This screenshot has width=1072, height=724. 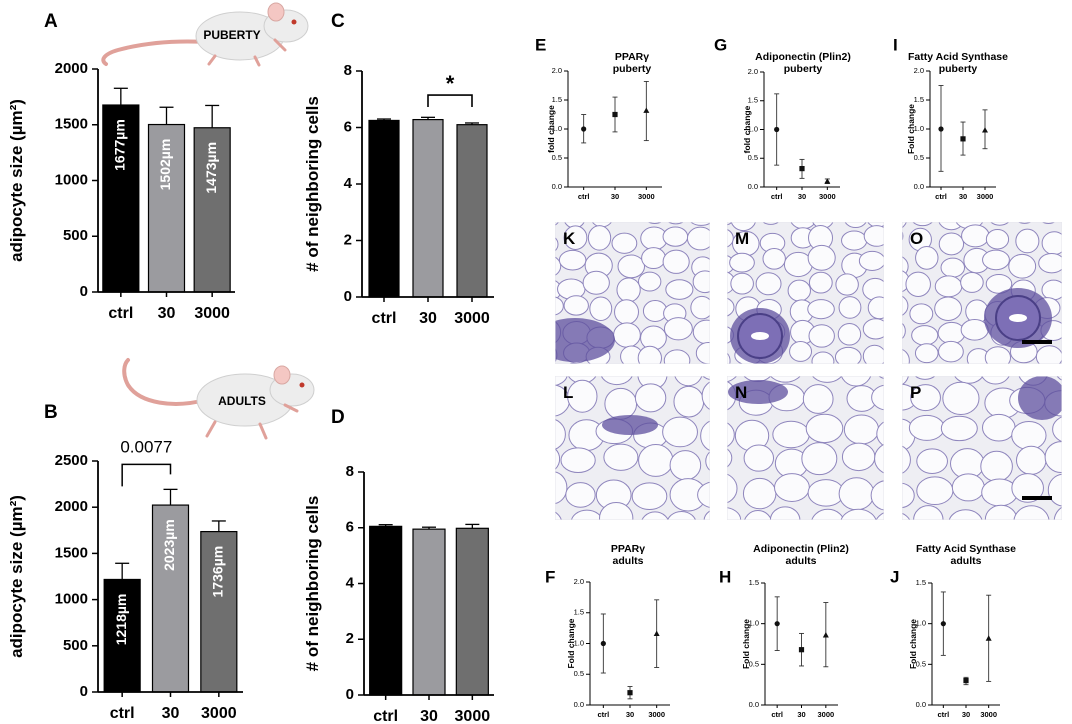 I want to click on chart-title-line: Fatty Acid Synthase, so click(x=958, y=57).